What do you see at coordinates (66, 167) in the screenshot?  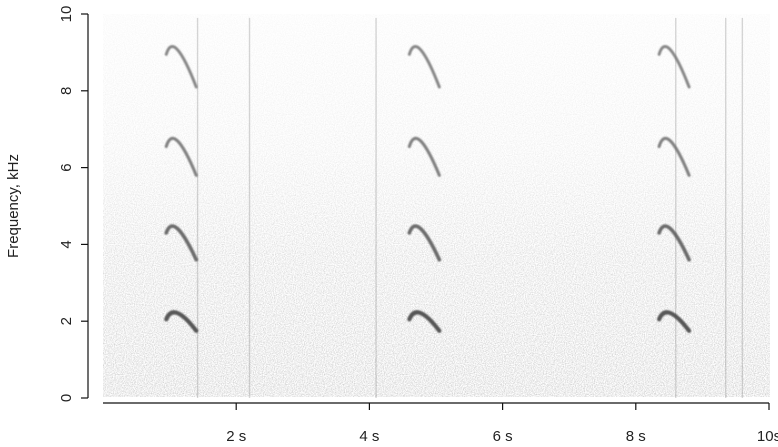 I see `y-tick-label-3: 6` at bounding box center [66, 167].